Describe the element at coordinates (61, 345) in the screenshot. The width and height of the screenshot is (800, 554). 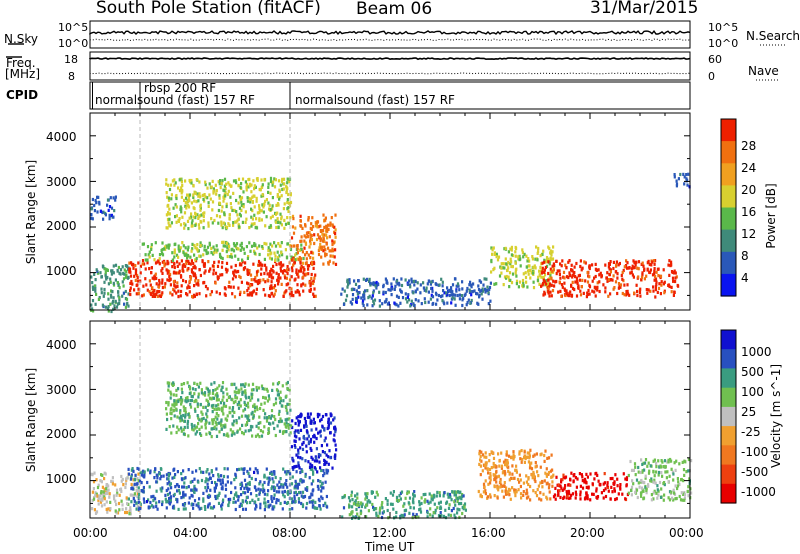
I see `velocity-ytick-4000: 4000` at that location.